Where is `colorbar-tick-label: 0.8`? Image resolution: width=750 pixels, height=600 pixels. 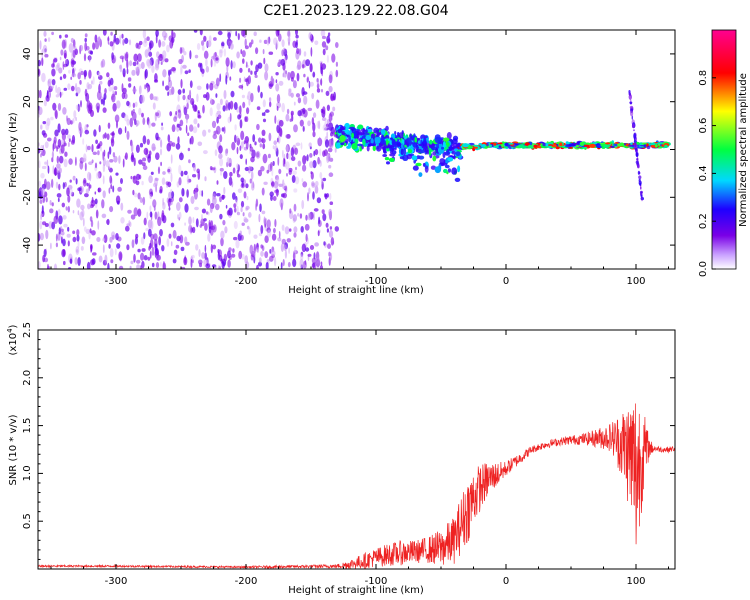 colorbar-tick-label: 0.8 is located at coordinates (703, 78).